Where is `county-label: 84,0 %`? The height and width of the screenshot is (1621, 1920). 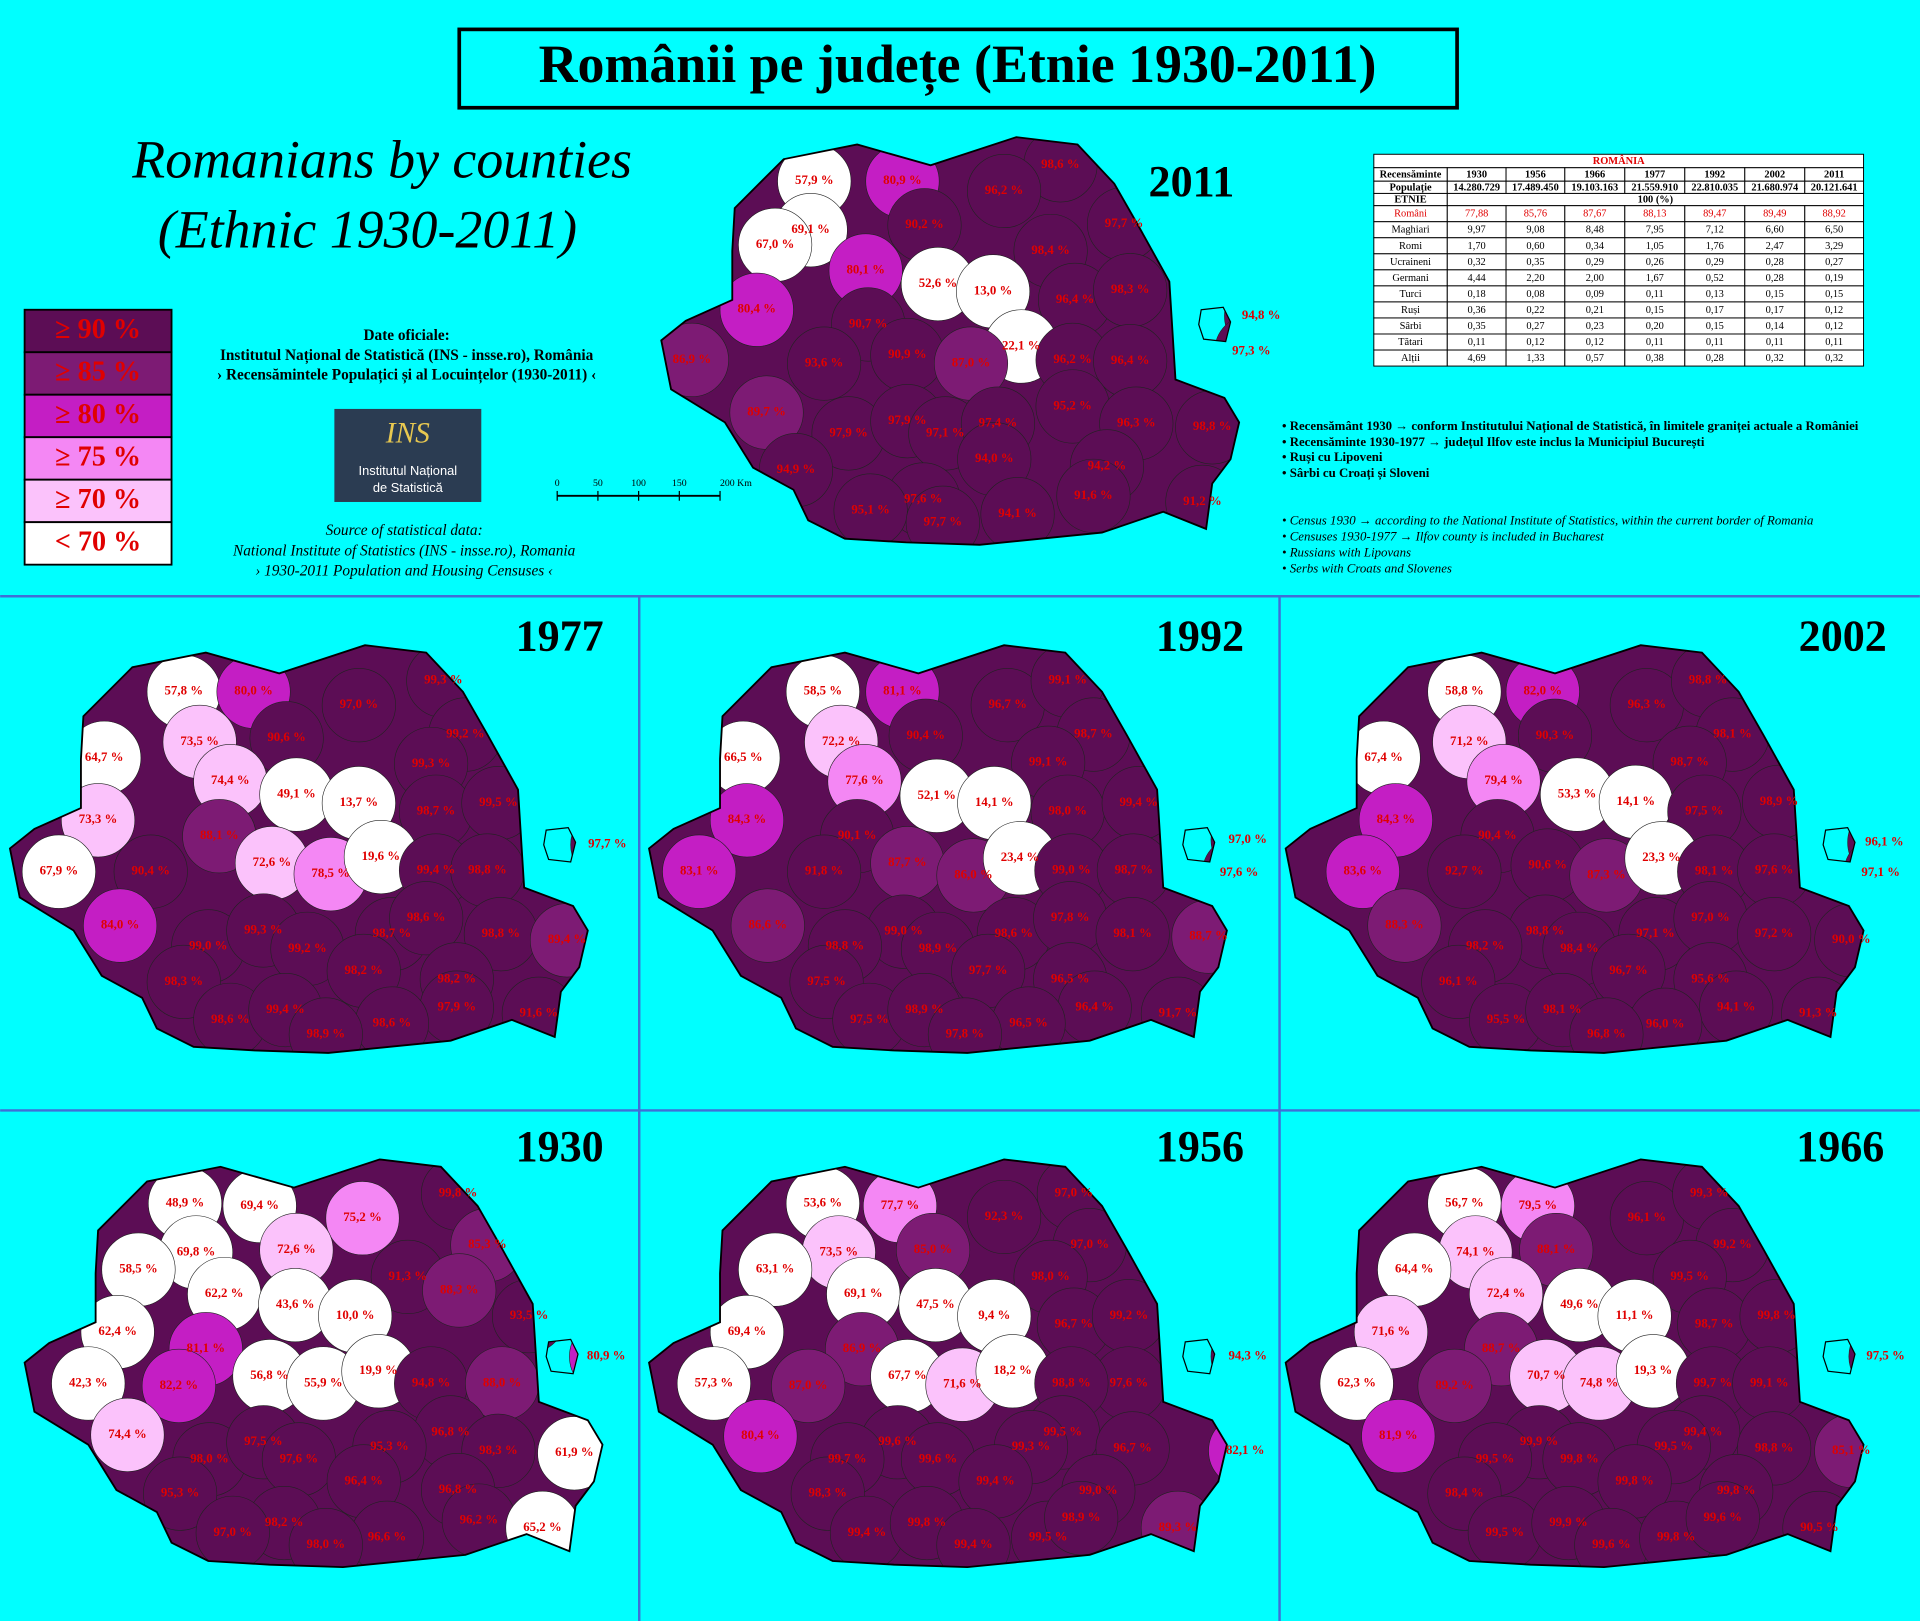
county-label: 84,0 % is located at coordinates (120, 925).